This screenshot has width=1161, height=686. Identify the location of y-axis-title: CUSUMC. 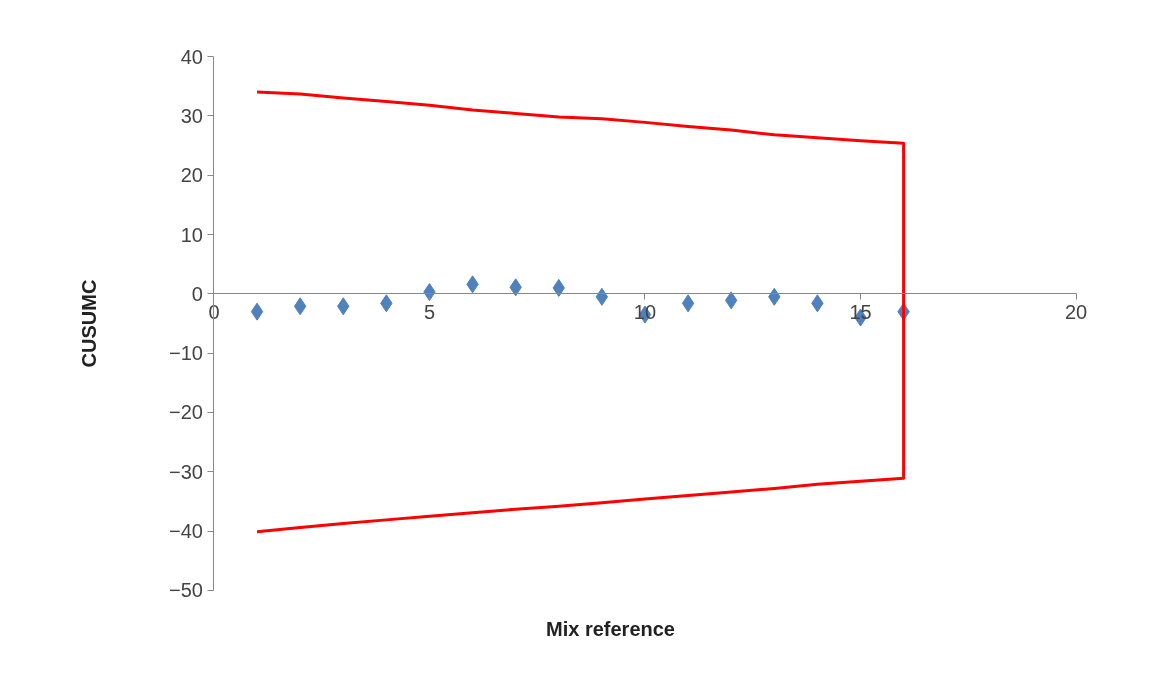
(88, 323).